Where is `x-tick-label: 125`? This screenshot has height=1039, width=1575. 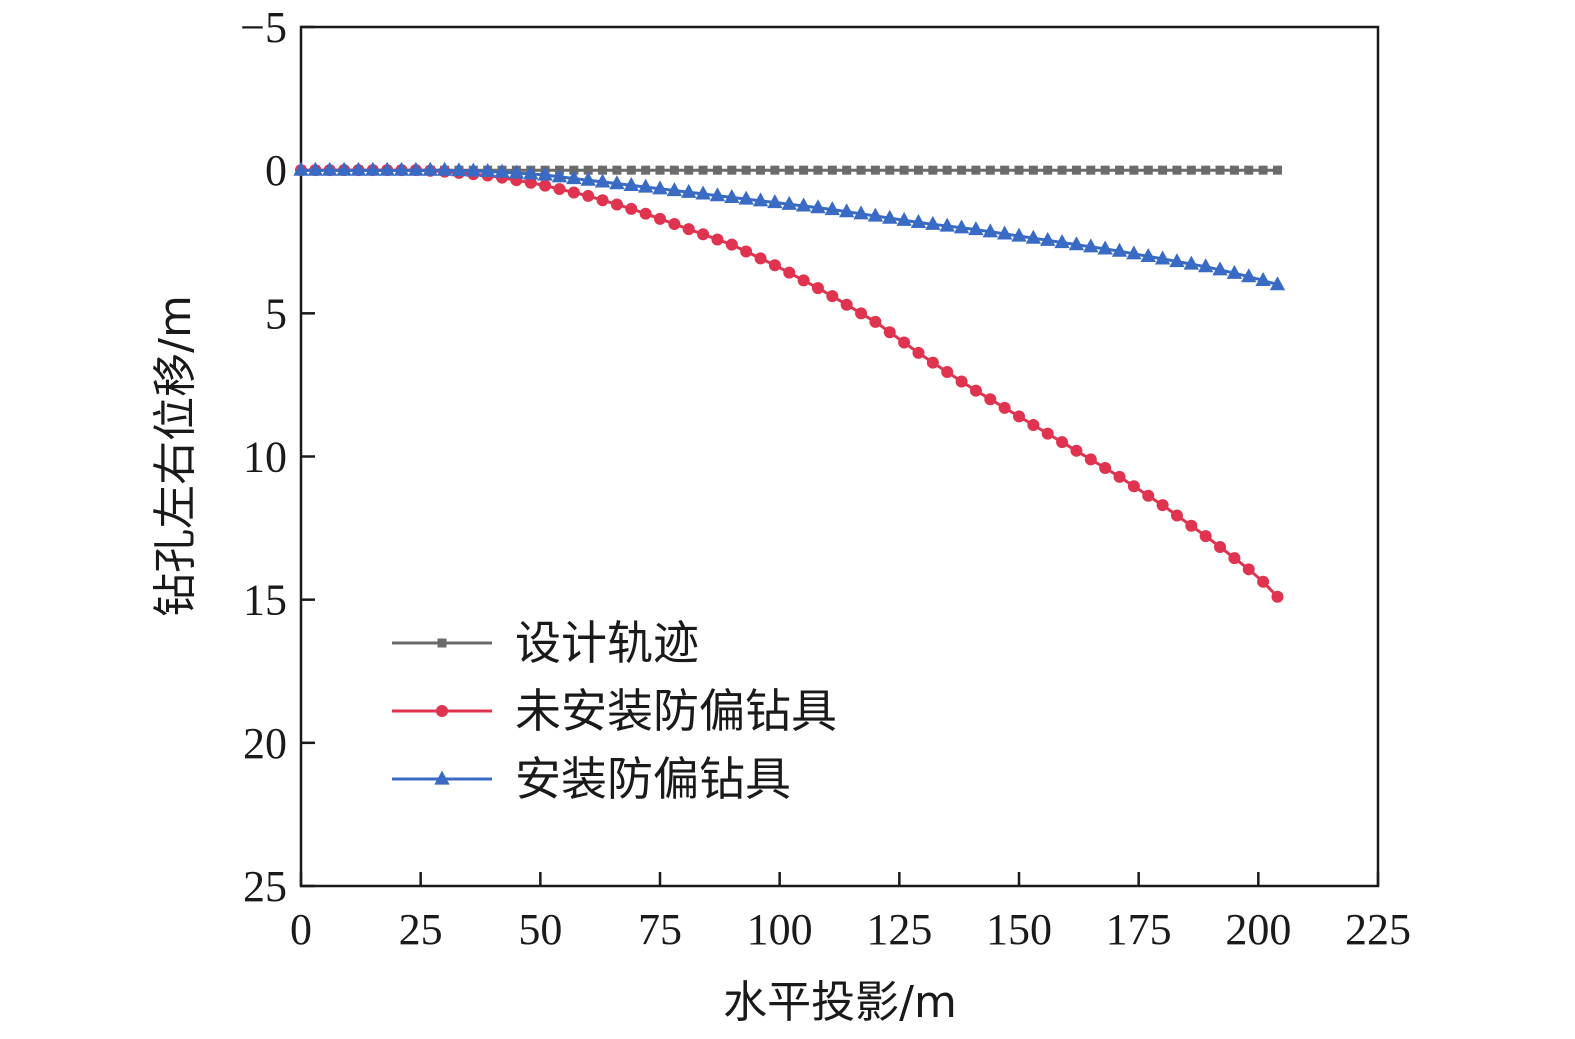
x-tick-label: 125 is located at coordinates (899, 929).